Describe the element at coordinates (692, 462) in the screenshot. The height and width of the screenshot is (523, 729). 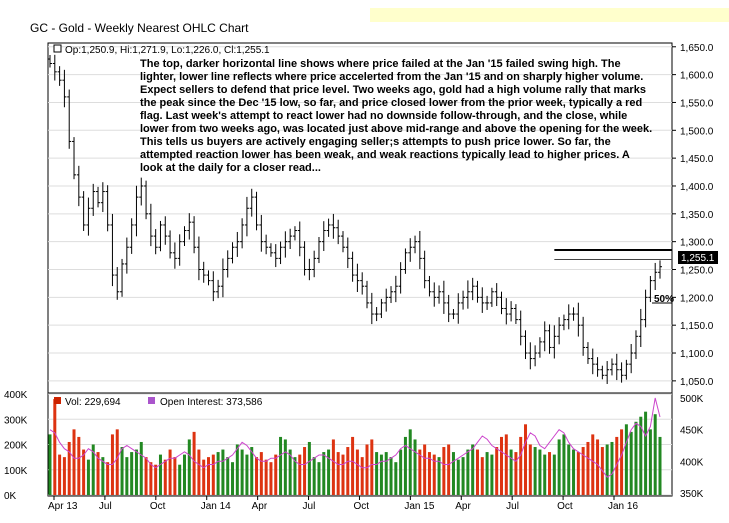
I see `oi-tick-label: 400K` at that location.